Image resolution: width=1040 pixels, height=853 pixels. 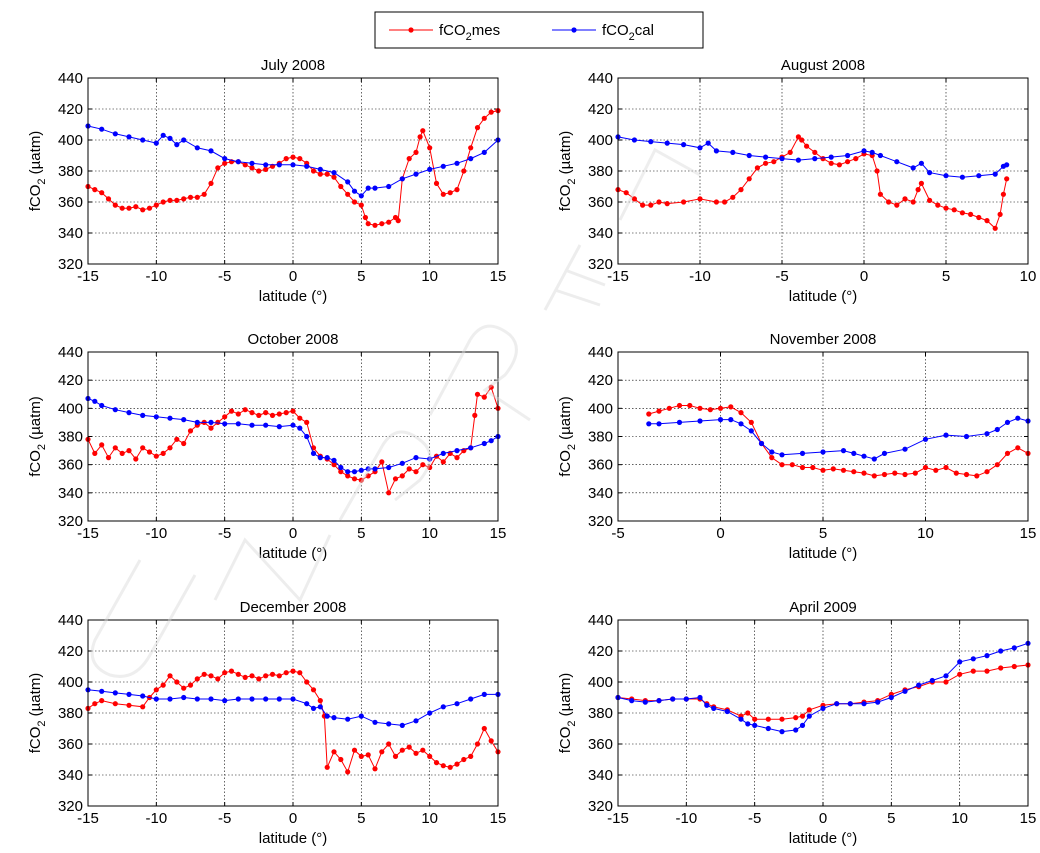 I want to click on x-tick-label: 0, so click(x=720, y=533).